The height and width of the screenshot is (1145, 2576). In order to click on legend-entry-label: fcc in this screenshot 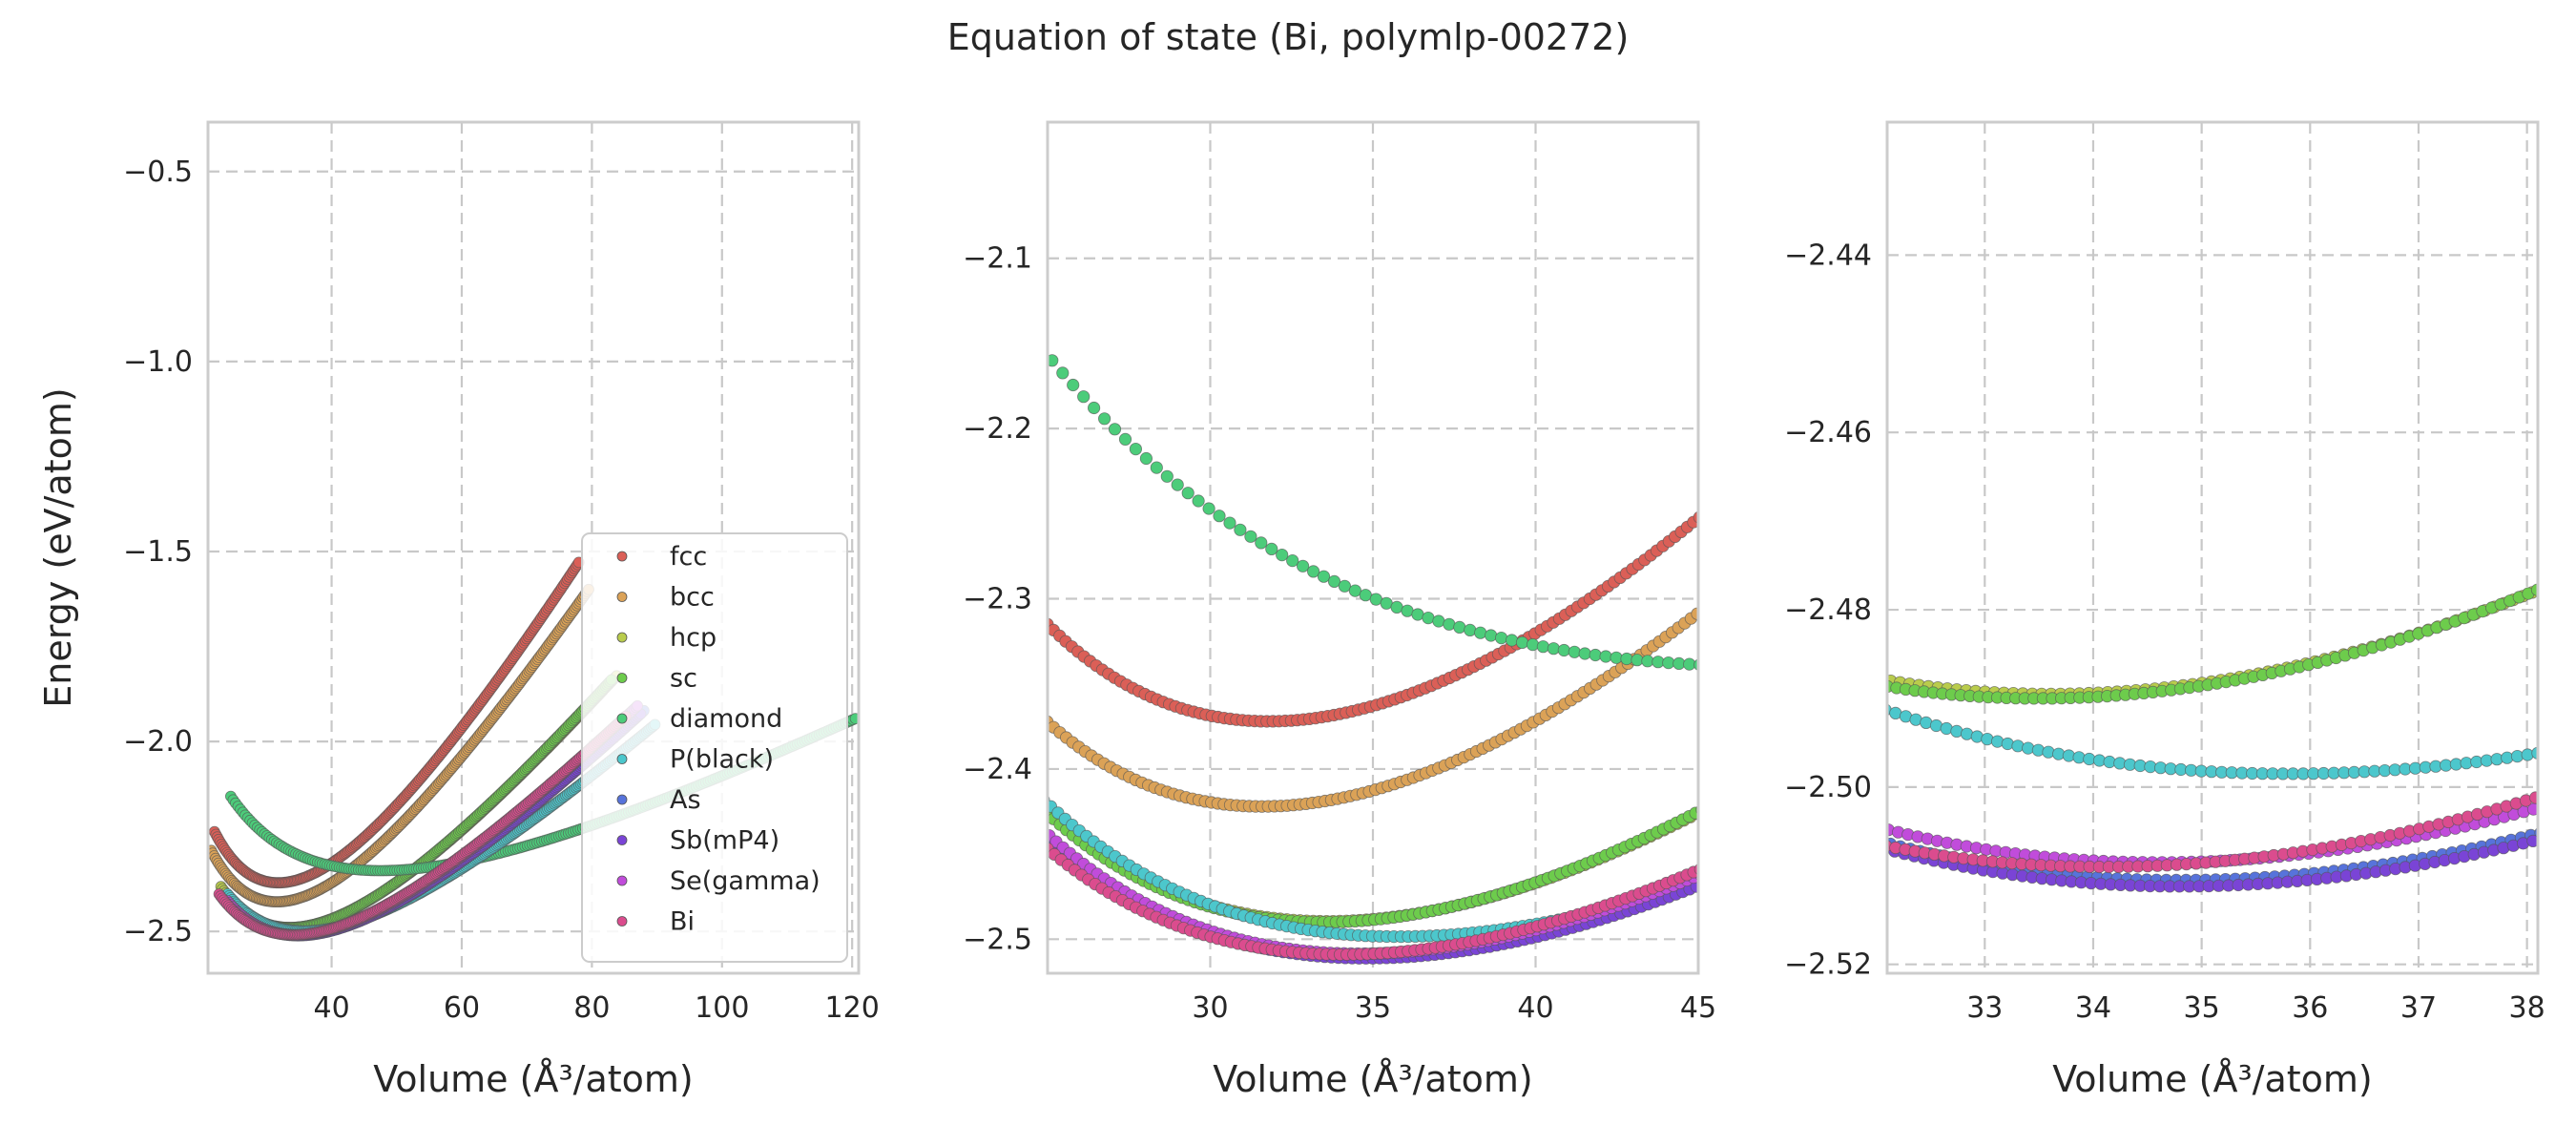, I will do `click(688, 557)`.